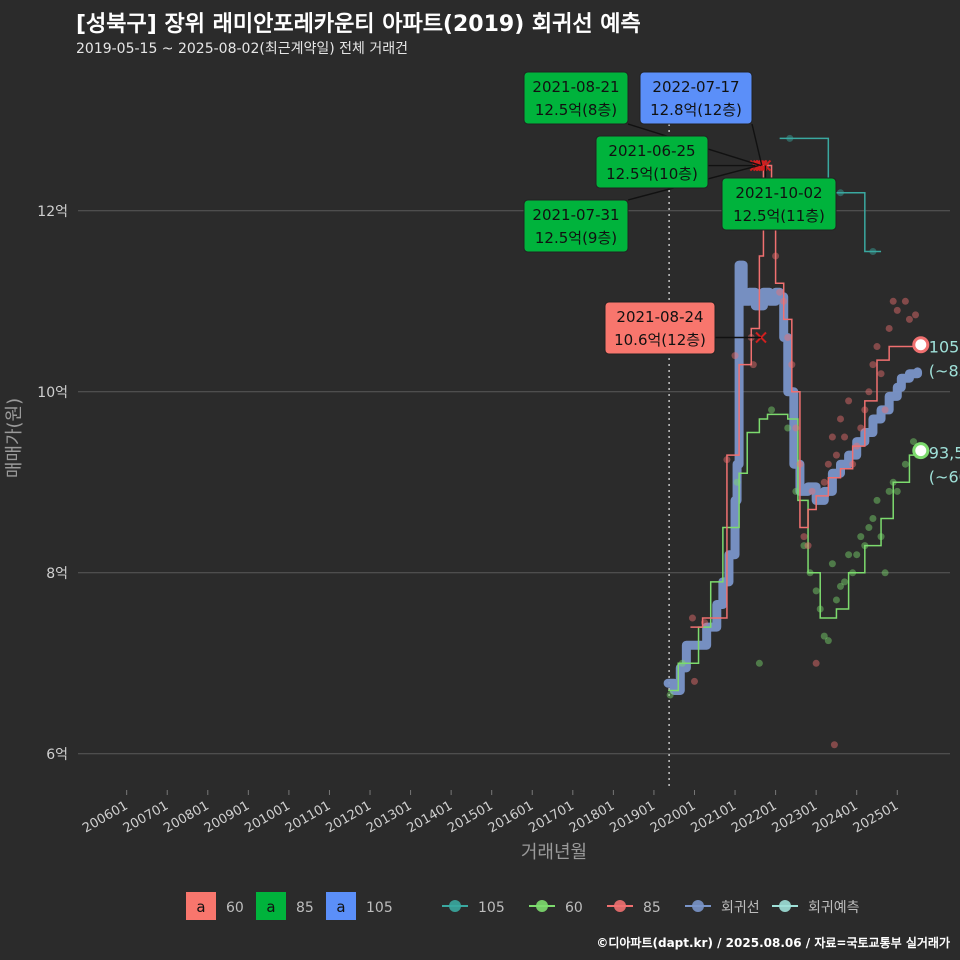  Describe the element at coordinates (575, 87) in the screenshot. I see `annotation-date: 2021-08-21` at that location.